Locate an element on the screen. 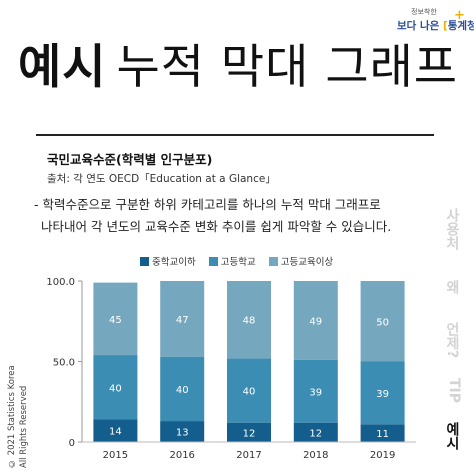  data-label: 45 is located at coordinates (115, 320).